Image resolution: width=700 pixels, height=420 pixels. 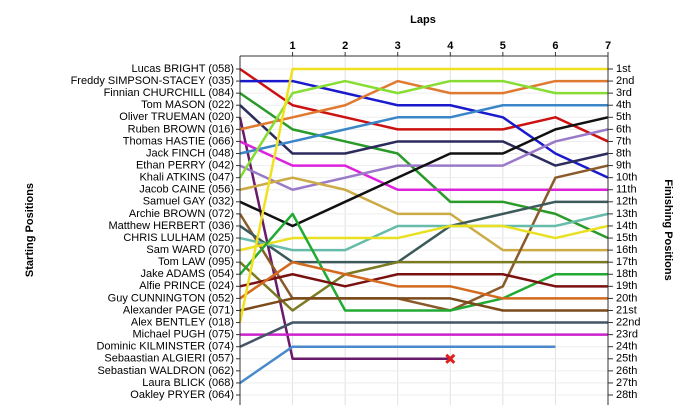 I want to click on start-label: Laura BLICK (068), so click(x=188, y=383).